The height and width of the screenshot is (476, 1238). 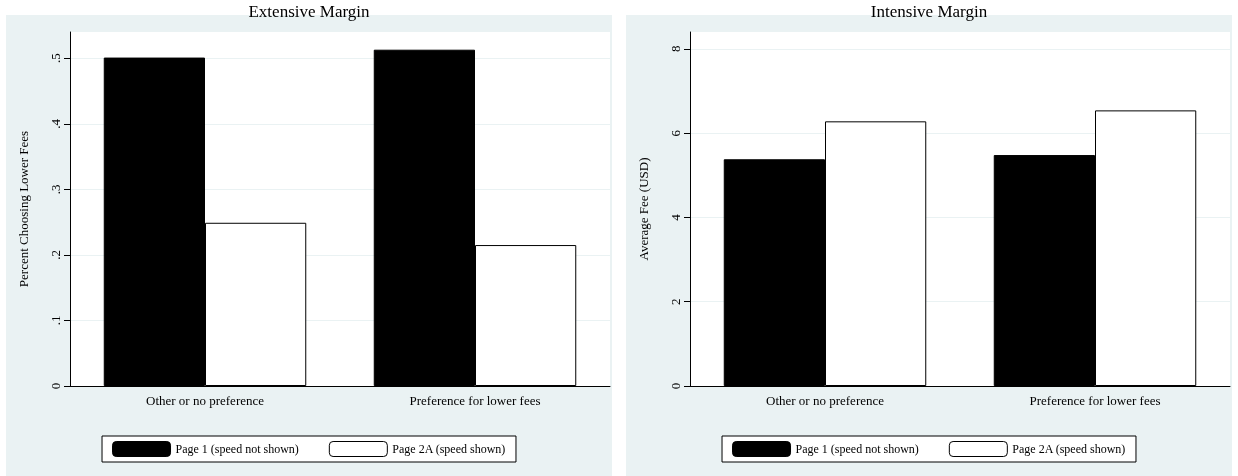 What do you see at coordinates (675, 49) in the screenshot?
I see `y-tick-label: 8` at bounding box center [675, 49].